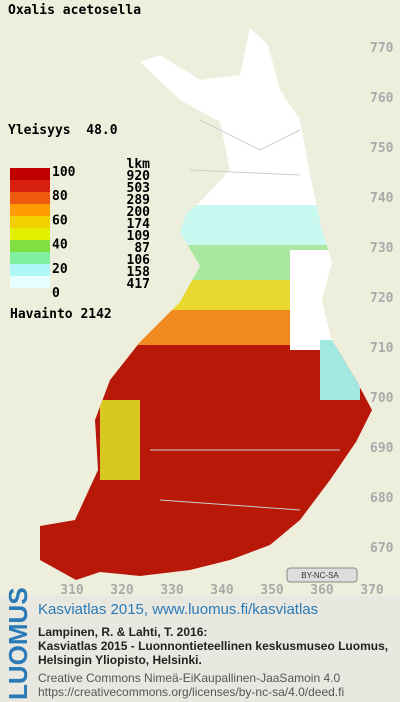 The height and width of the screenshot is (702, 400). I want to click on legend-scale-label: 80, so click(60, 196).